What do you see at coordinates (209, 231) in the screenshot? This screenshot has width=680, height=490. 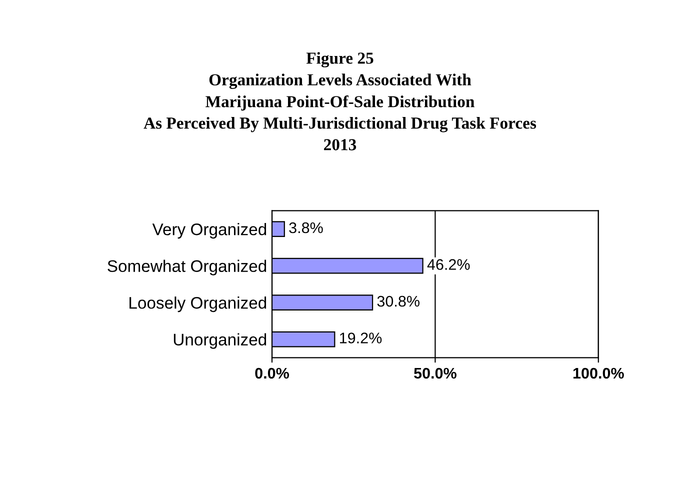 I see `y-tick-label: Very Organized` at bounding box center [209, 231].